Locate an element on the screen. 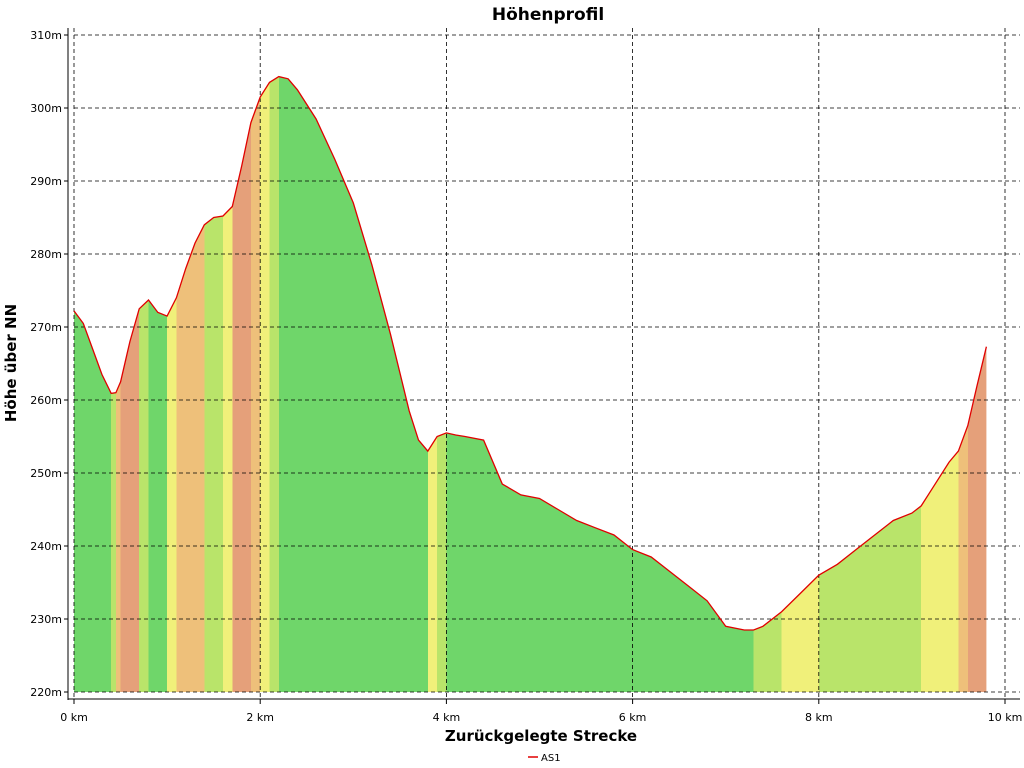 This screenshot has width=1024, height=768. y-axis-label: Höhe über NN is located at coordinates (11, 363).